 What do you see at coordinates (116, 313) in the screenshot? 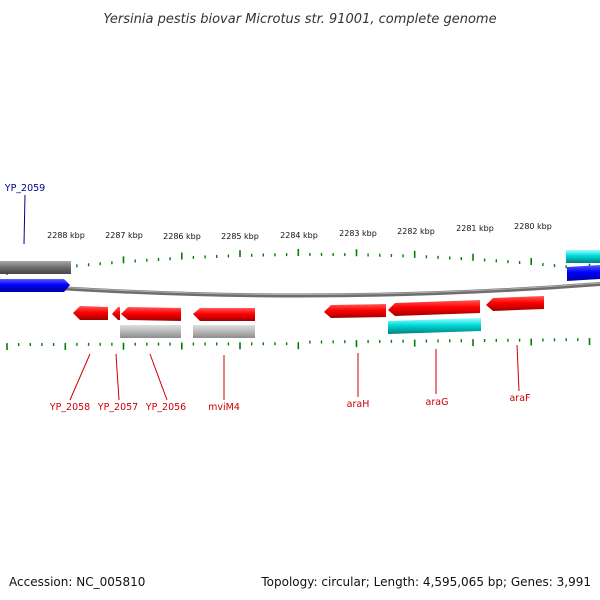
I see `gene-YP_2057` at bounding box center [116, 313].